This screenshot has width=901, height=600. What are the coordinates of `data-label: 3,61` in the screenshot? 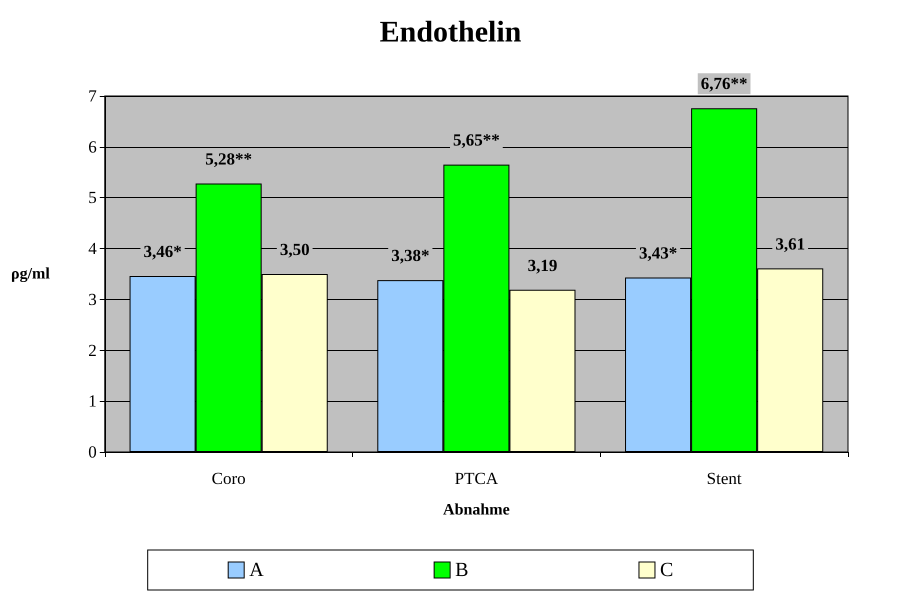 It's located at (790, 244).